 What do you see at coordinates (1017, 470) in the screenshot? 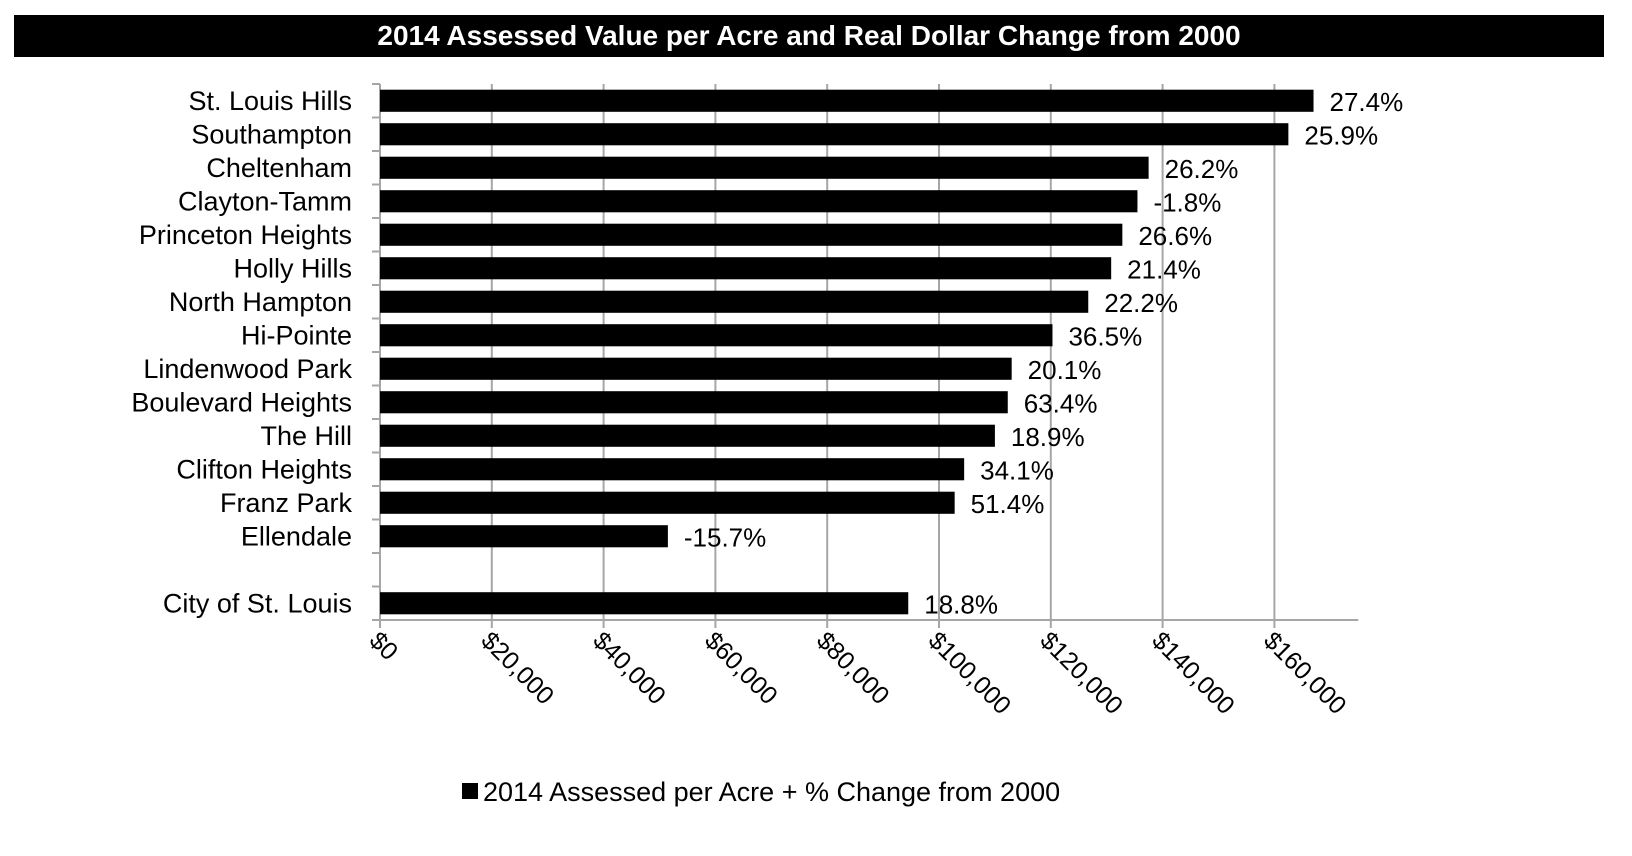
I see `data-label: 34.1%` at bounding box center [1017, 470].